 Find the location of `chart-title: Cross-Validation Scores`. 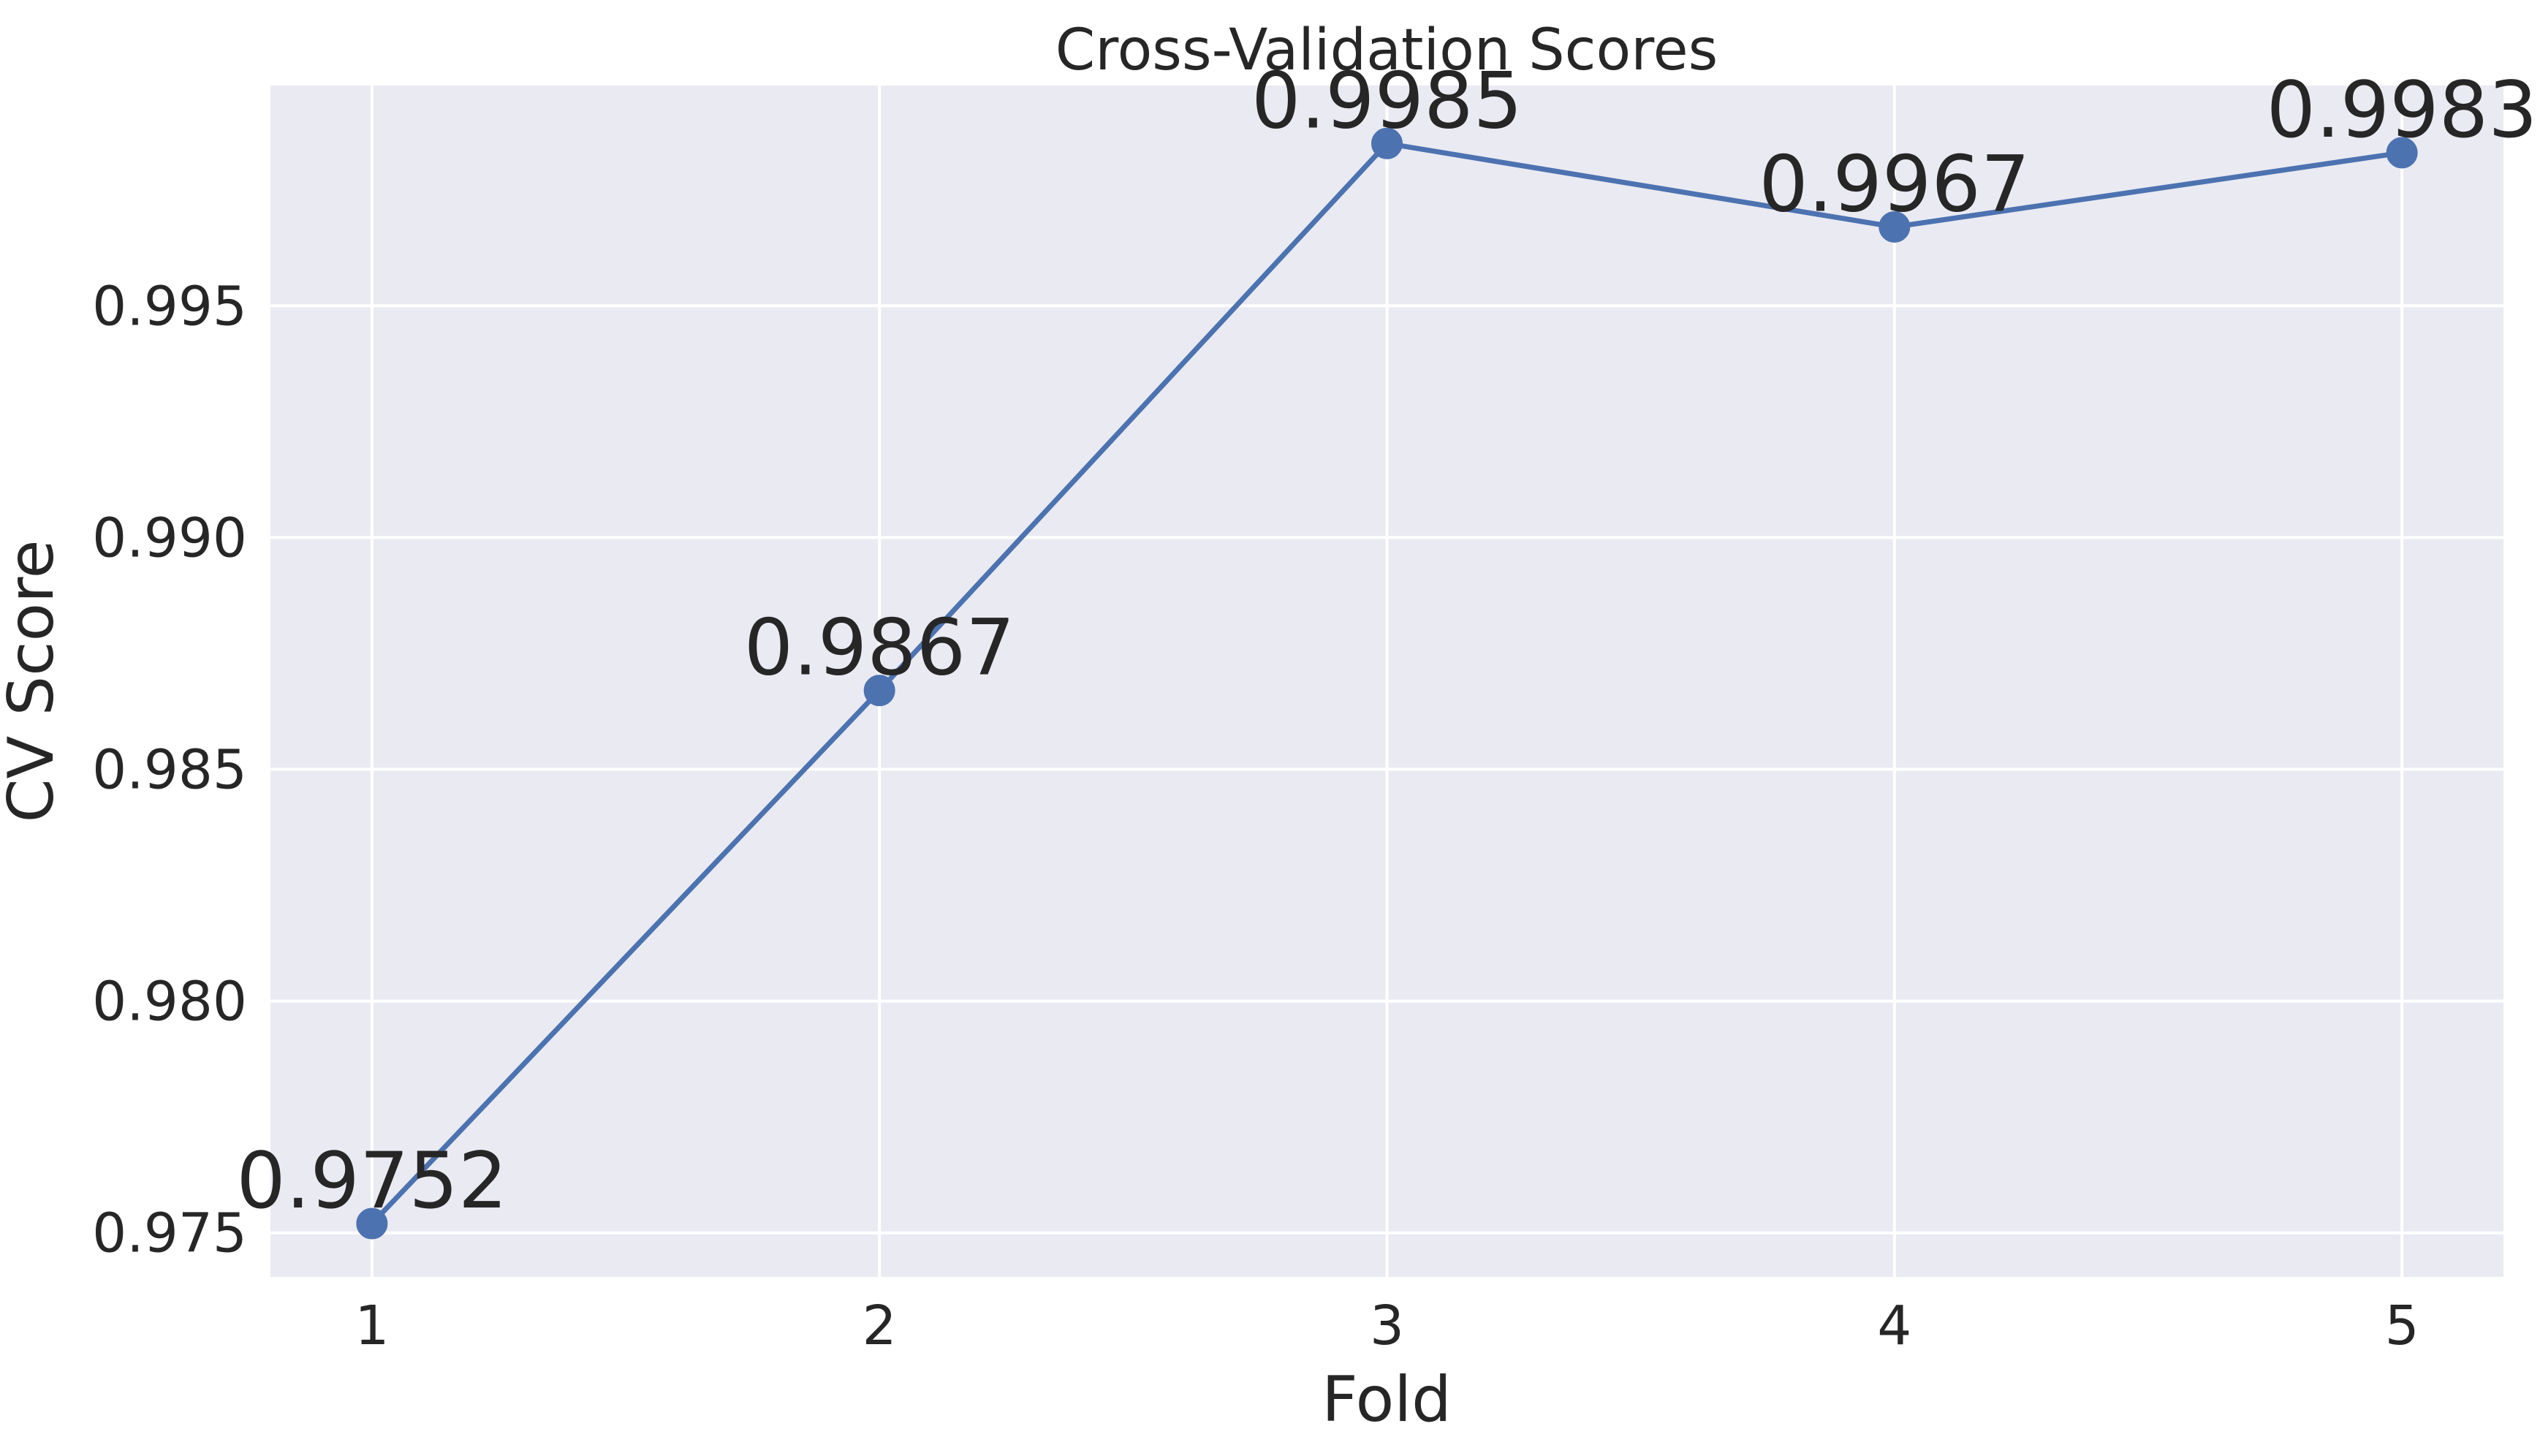

chart-title: Cross-Validation Scores is located at coordinates (1386, 50).